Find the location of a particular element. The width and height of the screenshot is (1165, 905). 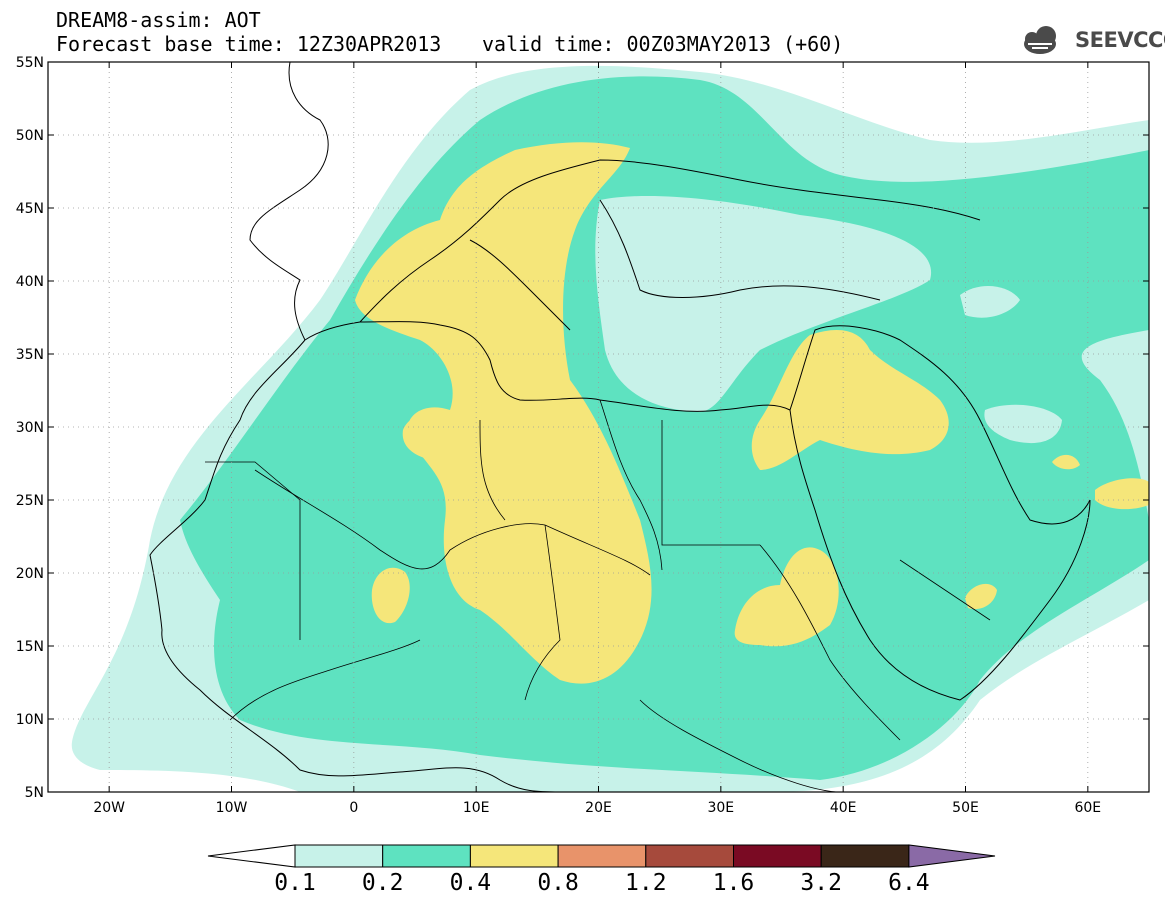

colorbar-arrow-right is located at coordinates (952, 856).